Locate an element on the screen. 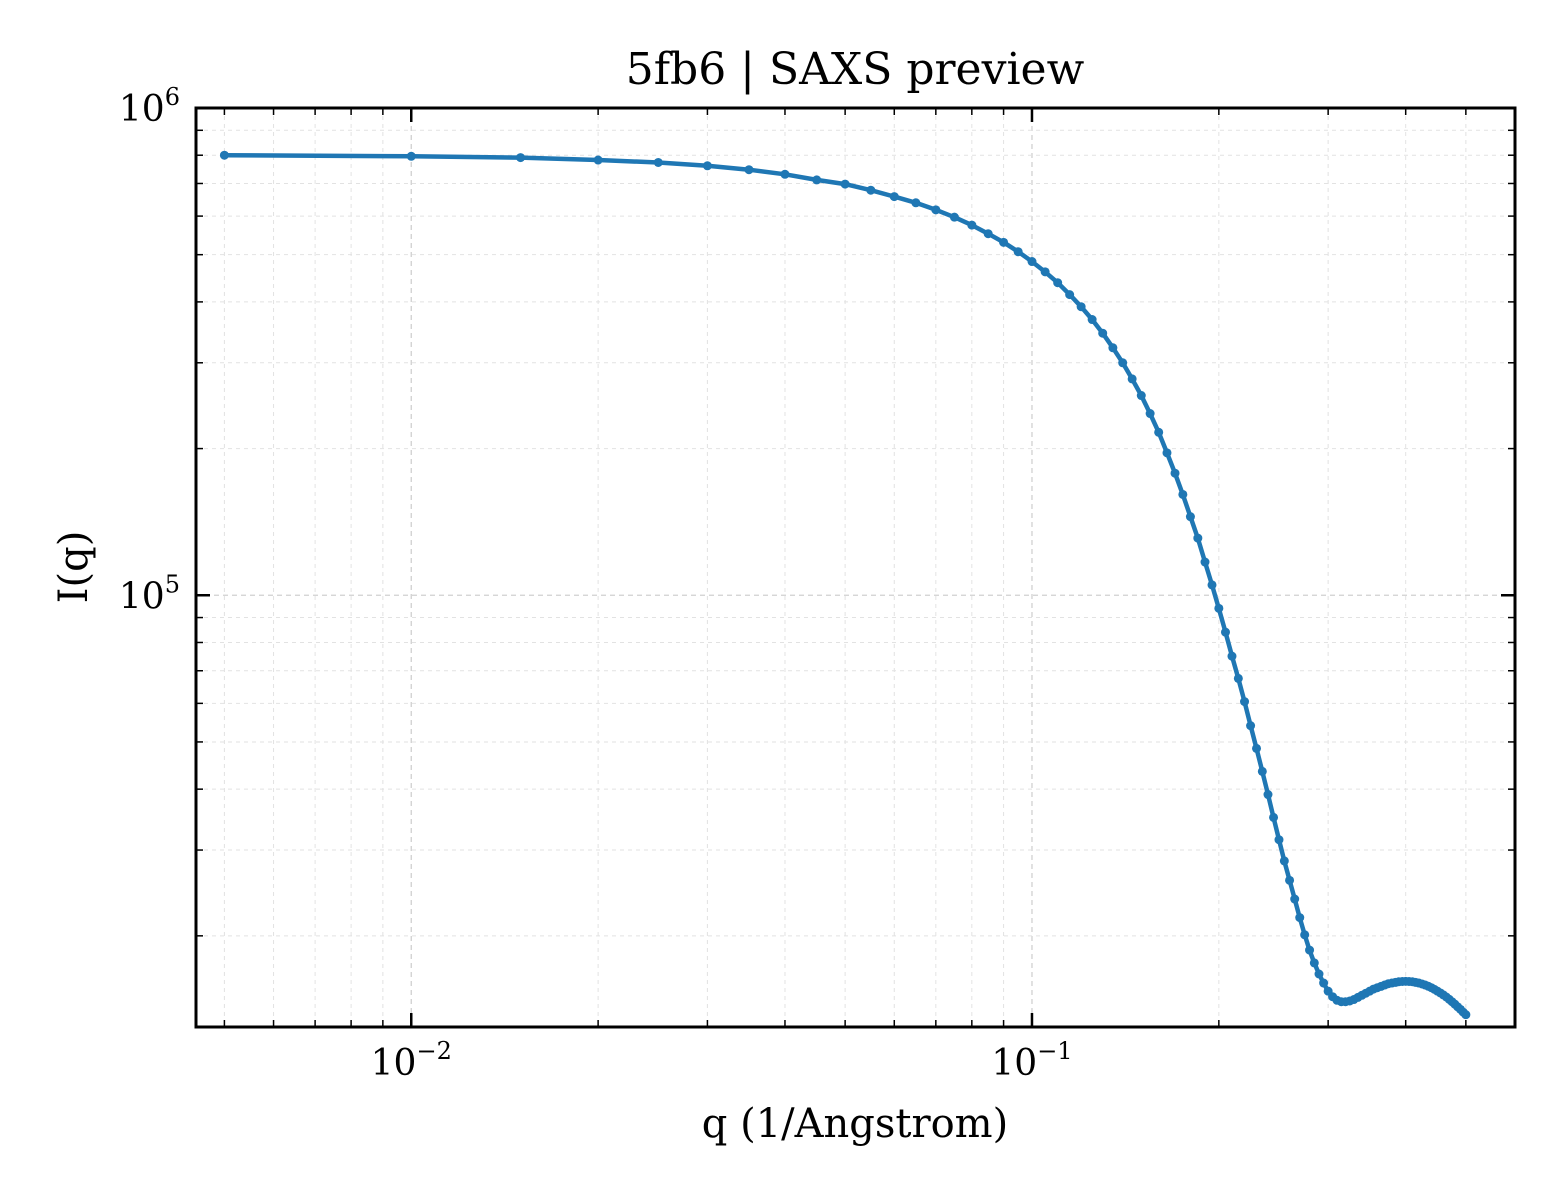 This screenshot has height=1200, width=1560. y-axis-label: I(q) is located at coordinates (74, 567).